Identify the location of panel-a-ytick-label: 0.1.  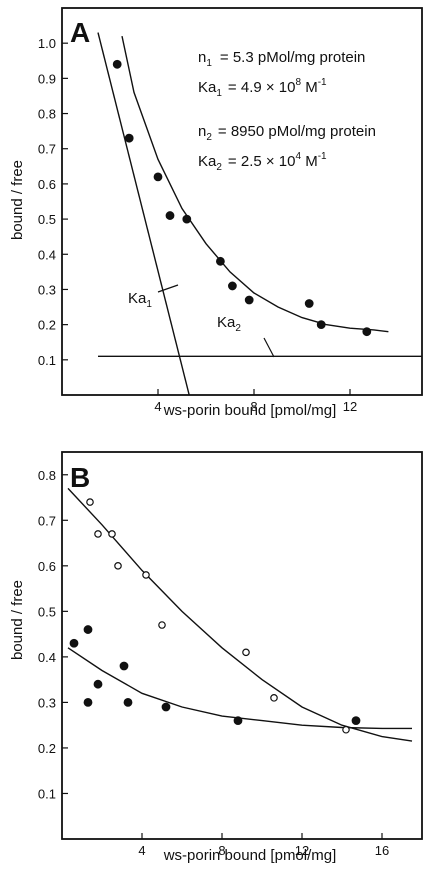
(47, 360).